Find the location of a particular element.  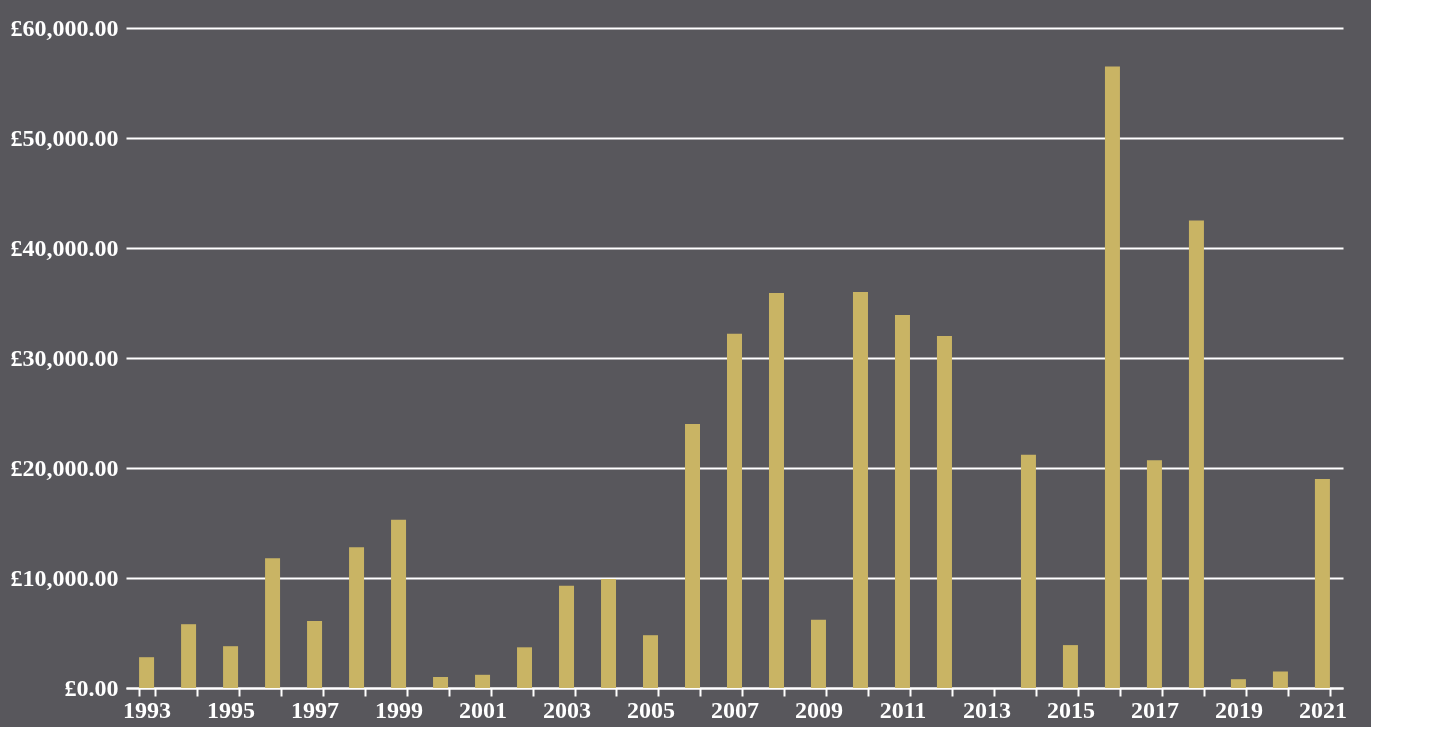

x-tick-label: 2009 is located at coordinates (818, 709).